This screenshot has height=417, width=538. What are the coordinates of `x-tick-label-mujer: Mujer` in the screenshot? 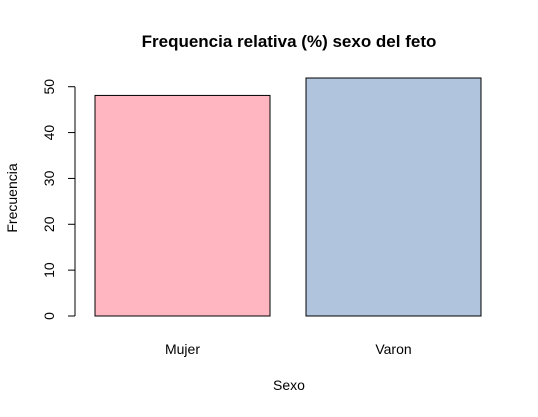 It's located at (182, 349).